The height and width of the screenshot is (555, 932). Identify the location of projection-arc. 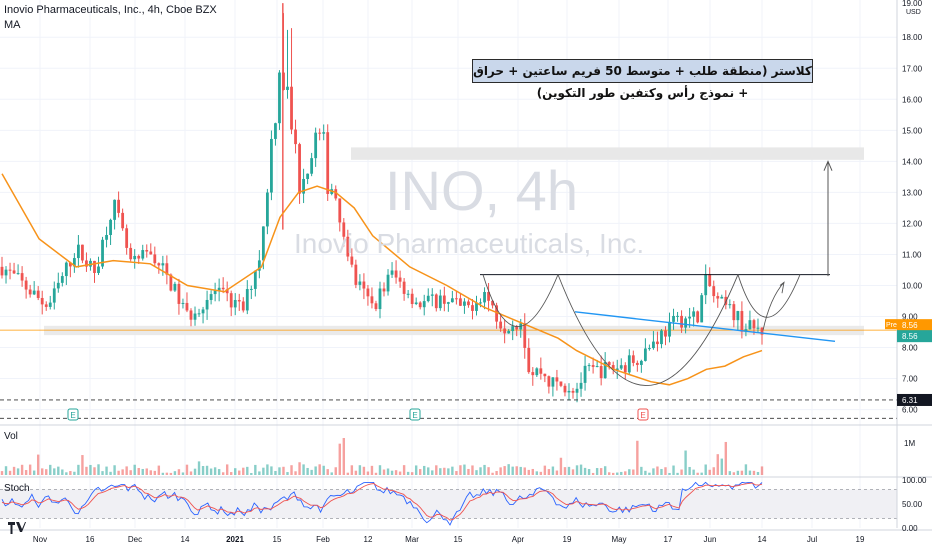
(773, 306).